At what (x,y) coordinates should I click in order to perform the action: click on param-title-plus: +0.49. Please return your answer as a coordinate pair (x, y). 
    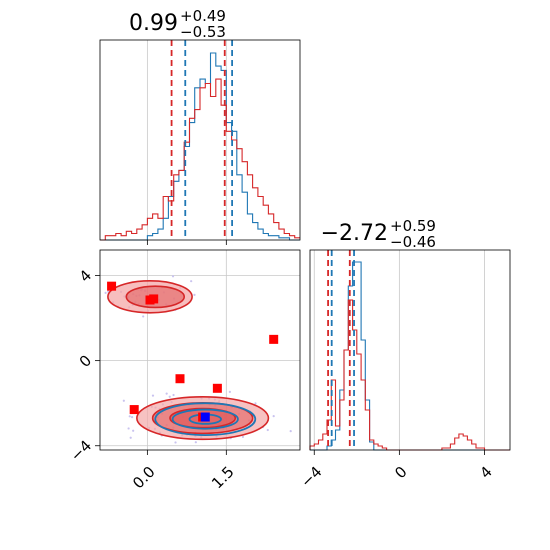
    Looking at the image, I should click on (203, 16).